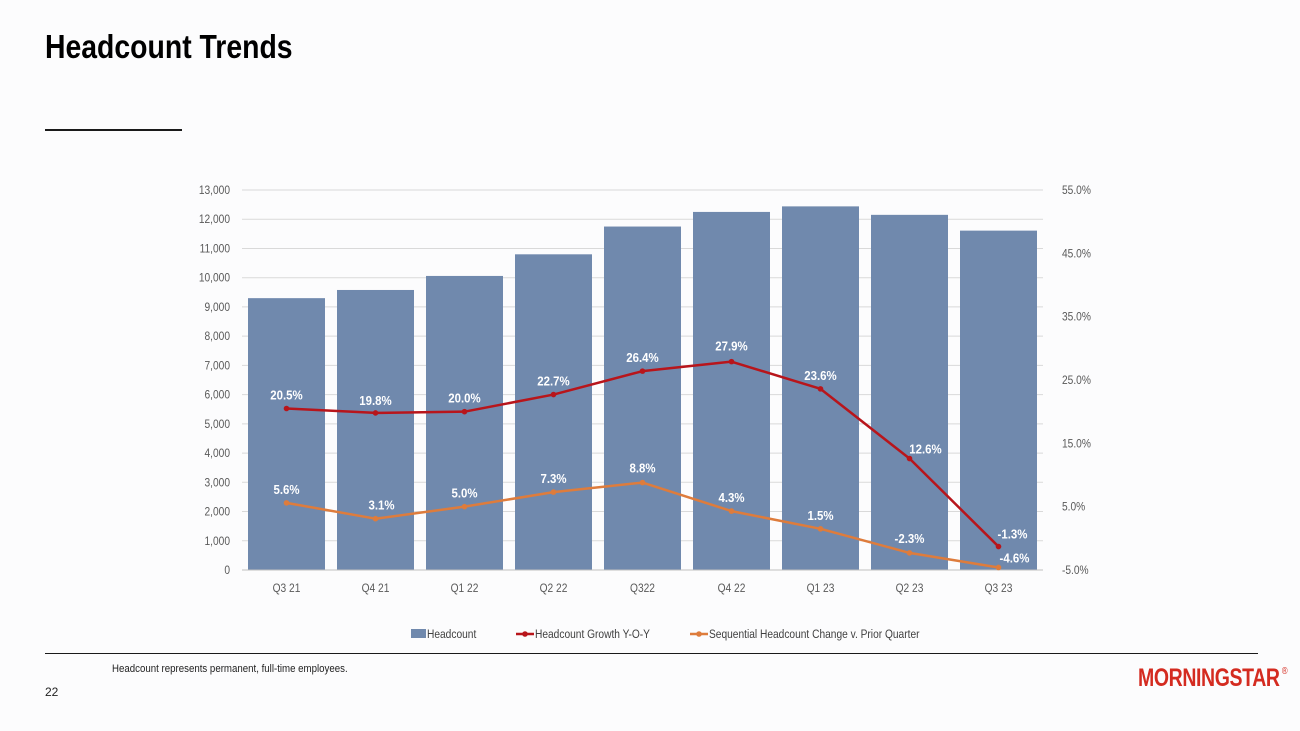 The width and height of the screenshot is (1300, 731). Describe the element at coordinates (1013, 534) in the screenshot. I see `growth-data-label: -1.3%` at that location.